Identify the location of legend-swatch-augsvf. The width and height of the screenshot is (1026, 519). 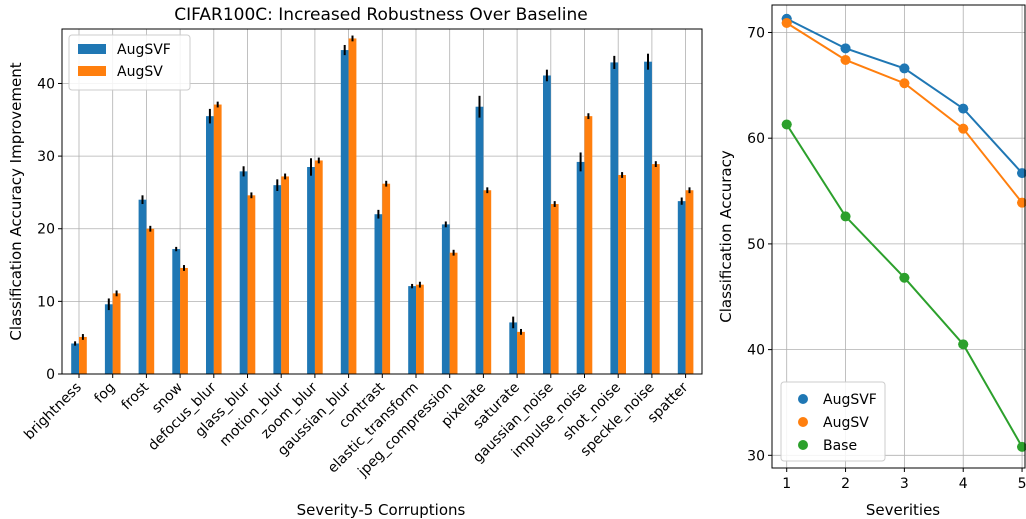
(92, 49).